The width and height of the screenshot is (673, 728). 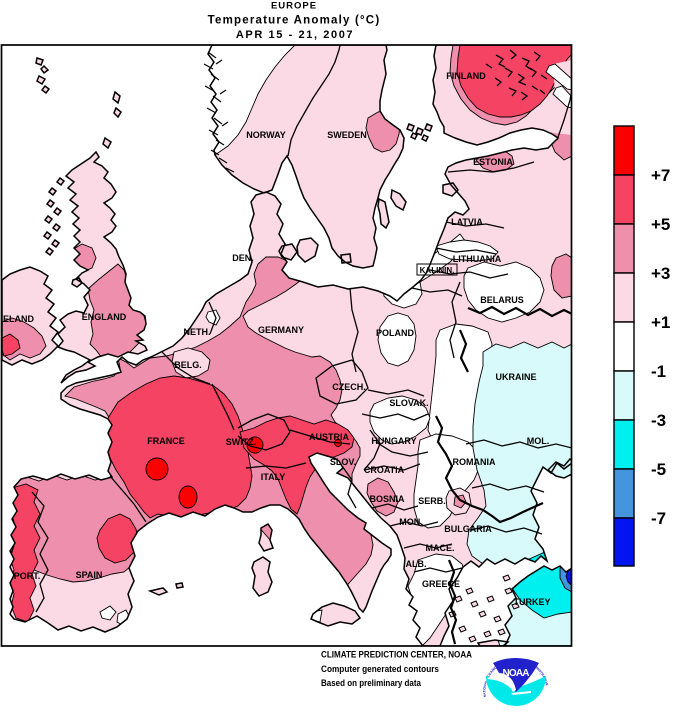 What do you see at coordinates (243, 258) in the screenshot?
I see `svg-text: DEN.` at bounding box center [243, 258].